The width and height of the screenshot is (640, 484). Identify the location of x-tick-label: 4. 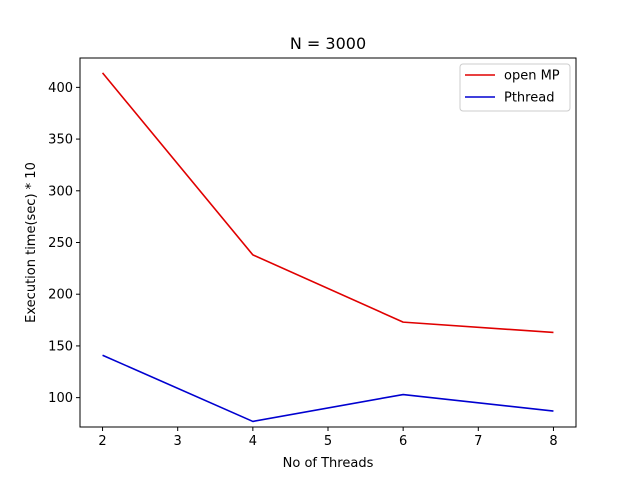
(253, 441).